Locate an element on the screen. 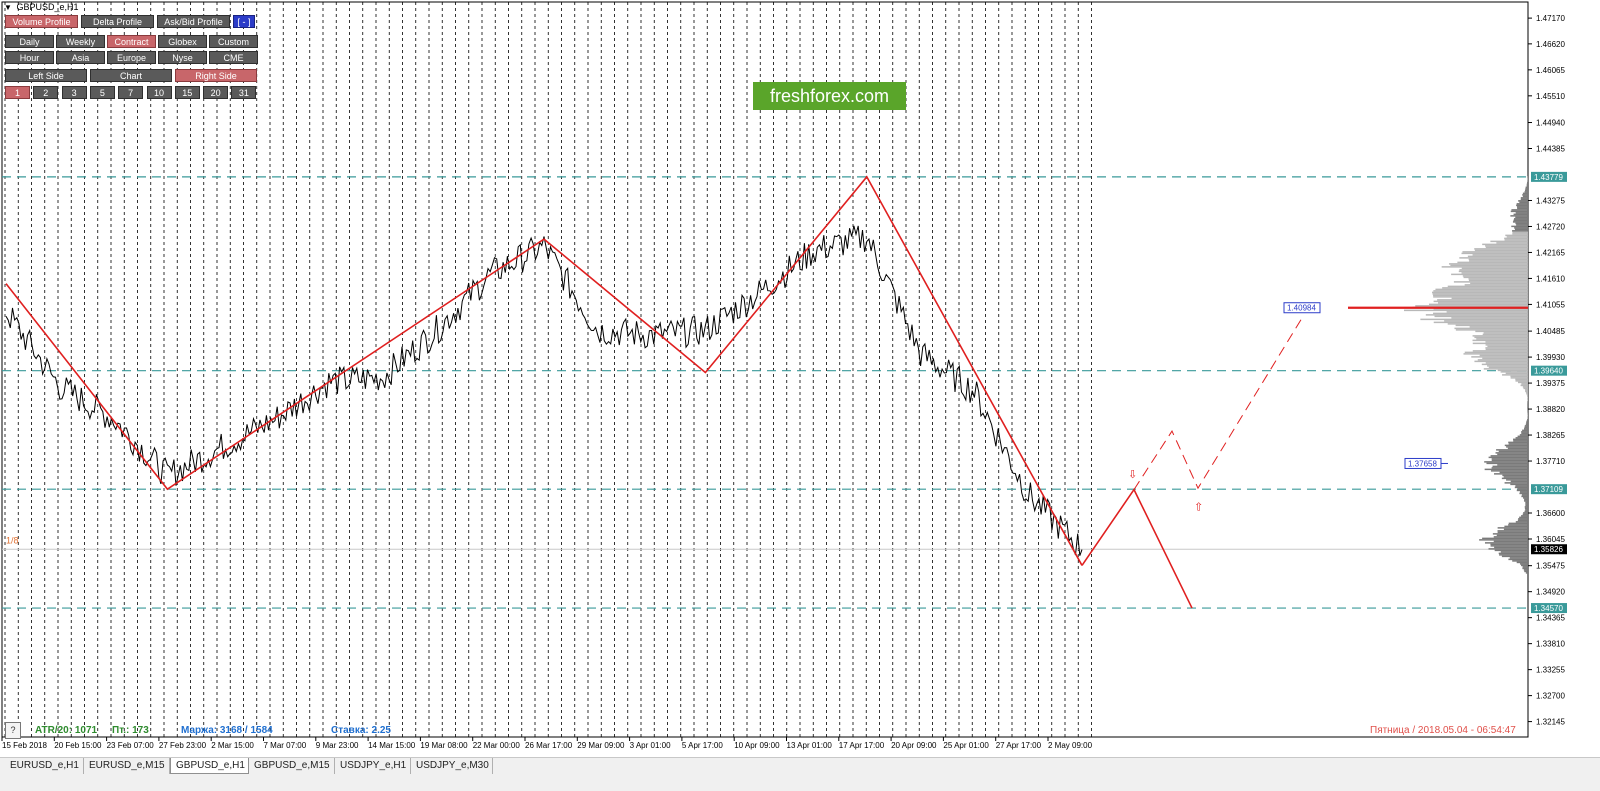 This screenshot has width=1600, height=791. time-tick-label: 29 Mar 09:00 is located at coordinates (601, 745).